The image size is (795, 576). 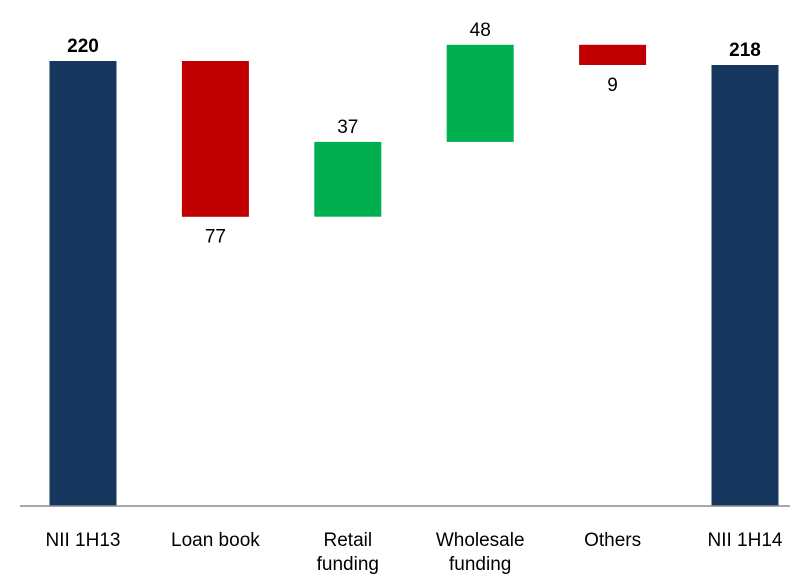 I want to click on value-label-3: 48, so click(x=480, y=30).